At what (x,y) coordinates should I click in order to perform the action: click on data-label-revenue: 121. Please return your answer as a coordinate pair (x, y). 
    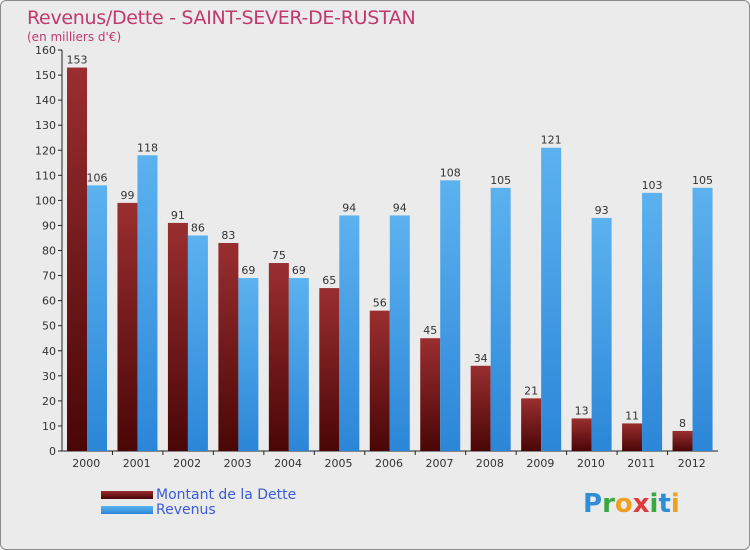
    Looking at the image, I should click on (551, 140).